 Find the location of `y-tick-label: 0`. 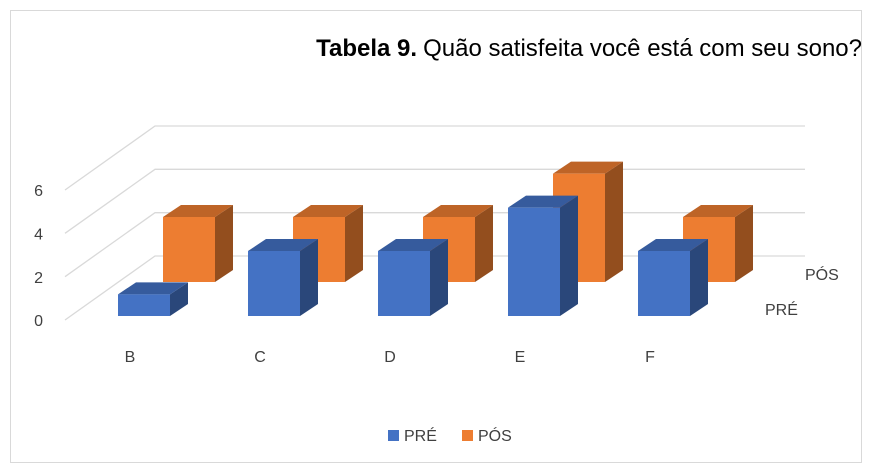

y-tick-label: 0 is located at coordinates (38, 321).